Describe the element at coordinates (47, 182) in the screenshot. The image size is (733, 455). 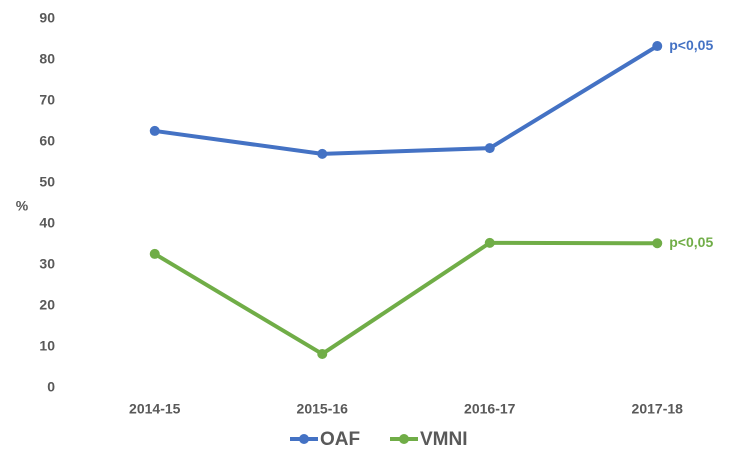
I see `y-tick-label: 50` at that location.